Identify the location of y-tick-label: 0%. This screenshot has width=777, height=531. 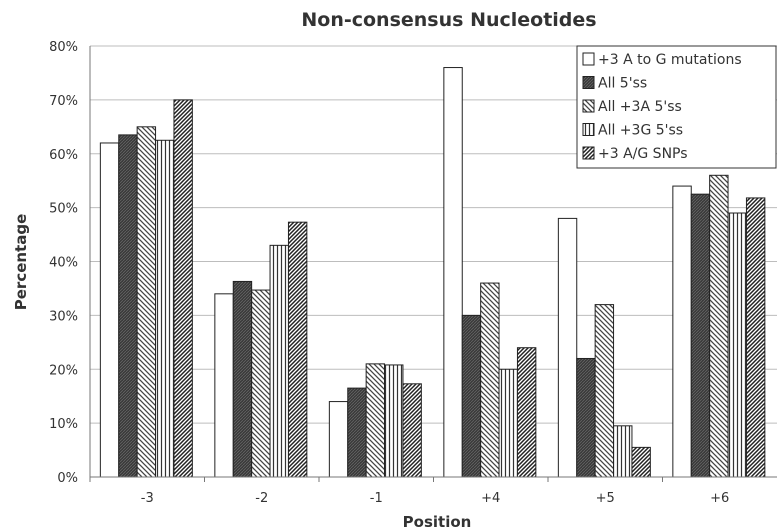
(67, 478).